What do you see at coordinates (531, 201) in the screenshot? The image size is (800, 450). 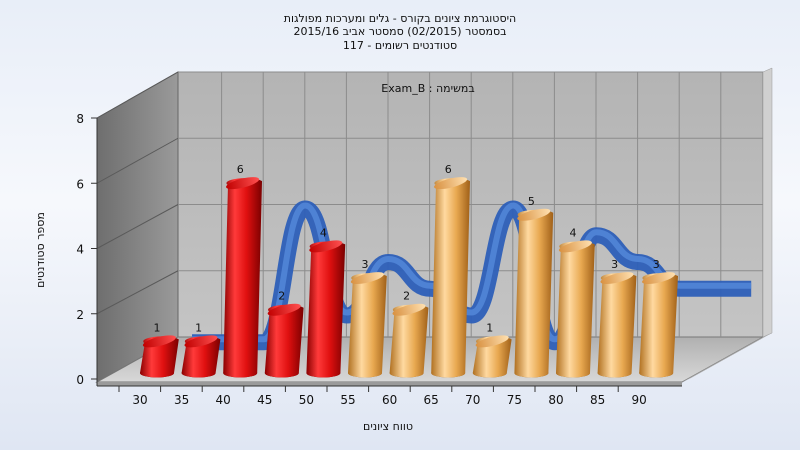 I see `bar-value-label: 5` at bounding box center [531, 201].